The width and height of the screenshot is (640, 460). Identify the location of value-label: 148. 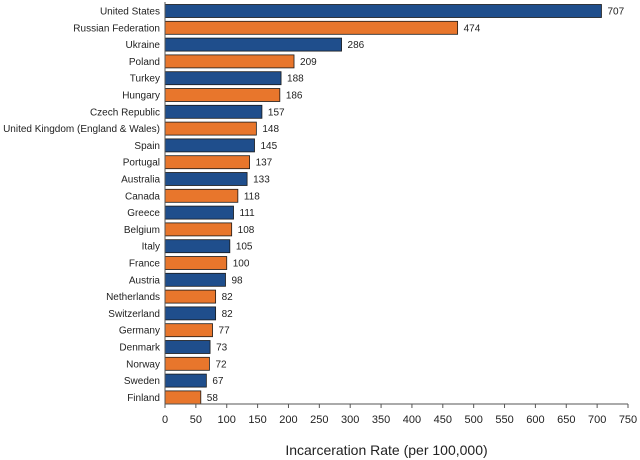
(270, 129).